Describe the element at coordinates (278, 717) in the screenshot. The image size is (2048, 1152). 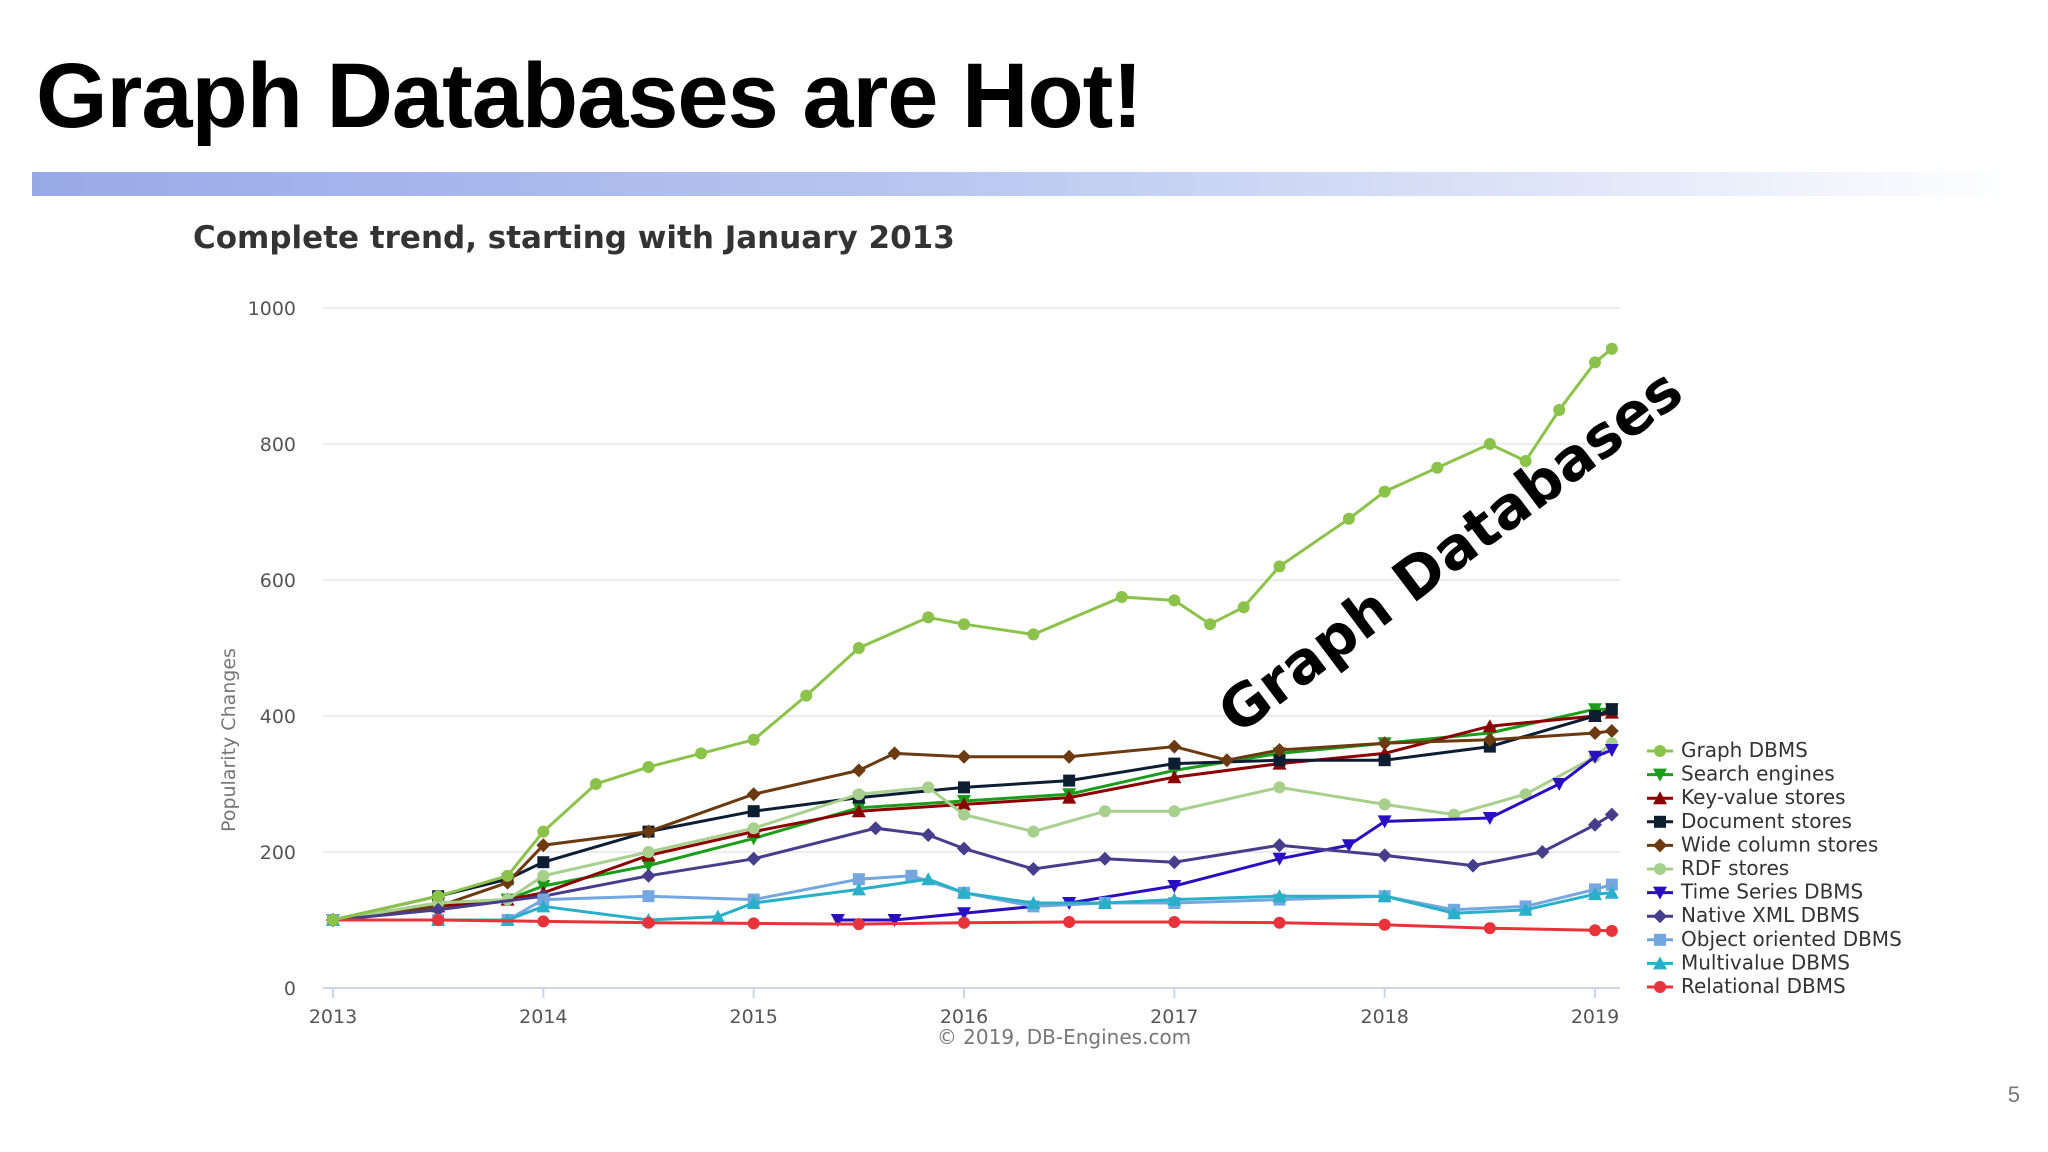
I see `y-tick-label-400: 400` at that location.